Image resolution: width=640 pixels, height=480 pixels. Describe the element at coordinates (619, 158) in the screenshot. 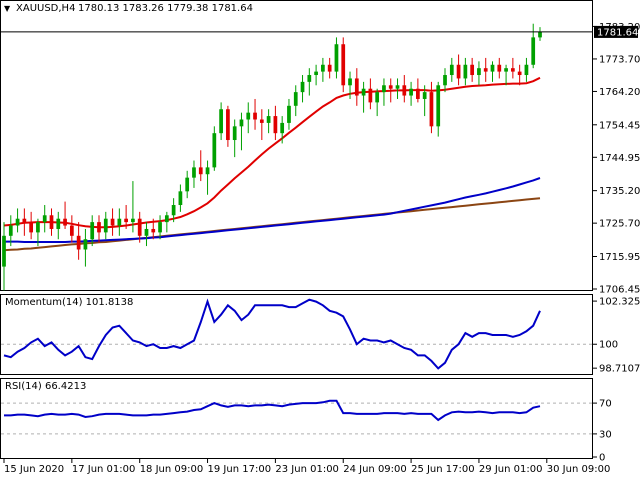

I see `price-y-tick-label: 1744.95` at that location.